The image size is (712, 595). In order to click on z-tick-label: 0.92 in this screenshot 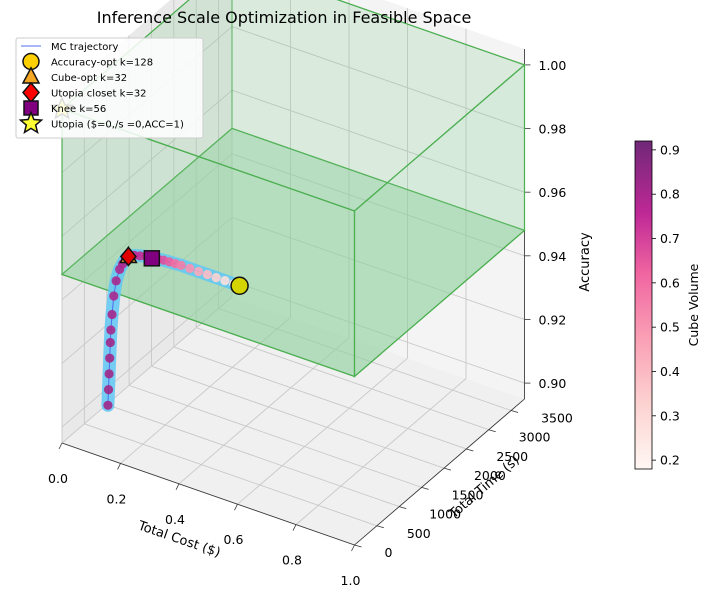, I will do `click(553, 319)`.